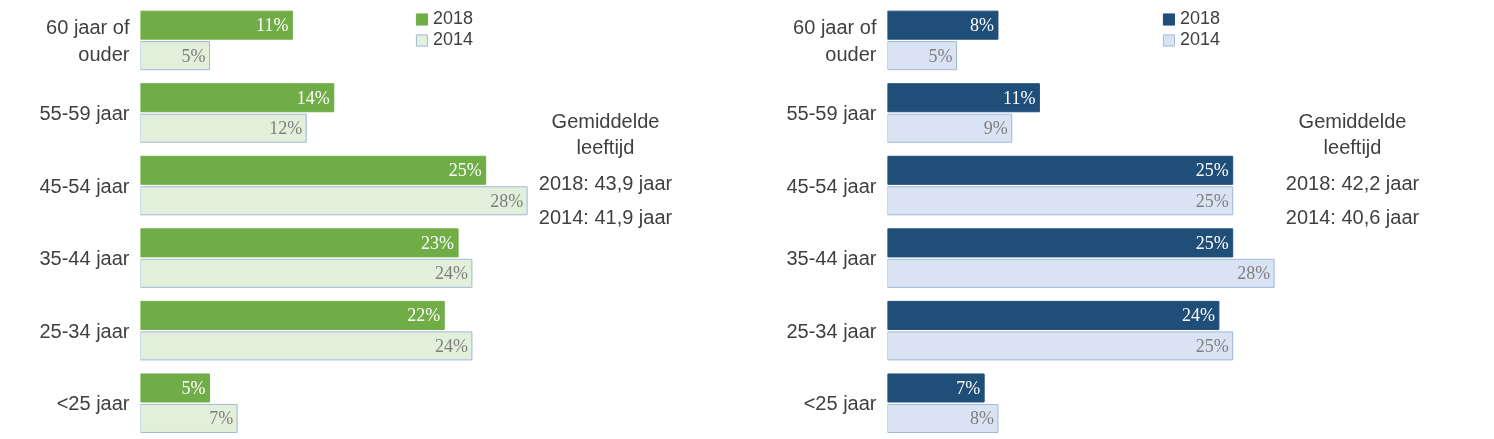  Describe the element at coordinates (1352, 216) in the screenshot. I see `text: 2014: 40,6 jaar` at that location.